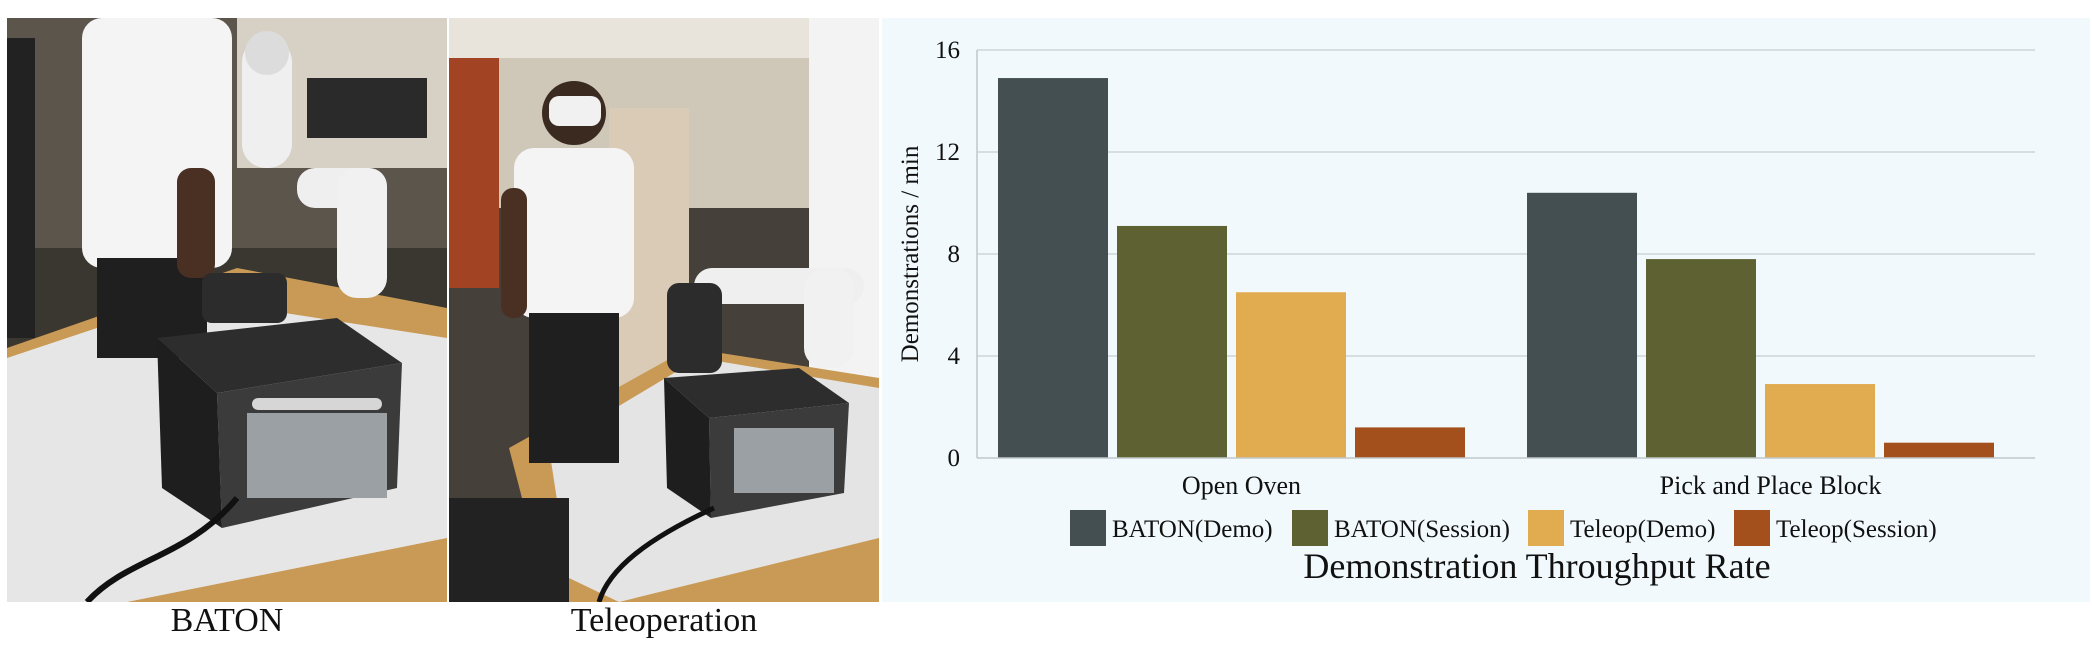  Describe the element at coordinates (1642, 529) in the screenshot. I see `legend-label: Teleop(Demo)` at that location.